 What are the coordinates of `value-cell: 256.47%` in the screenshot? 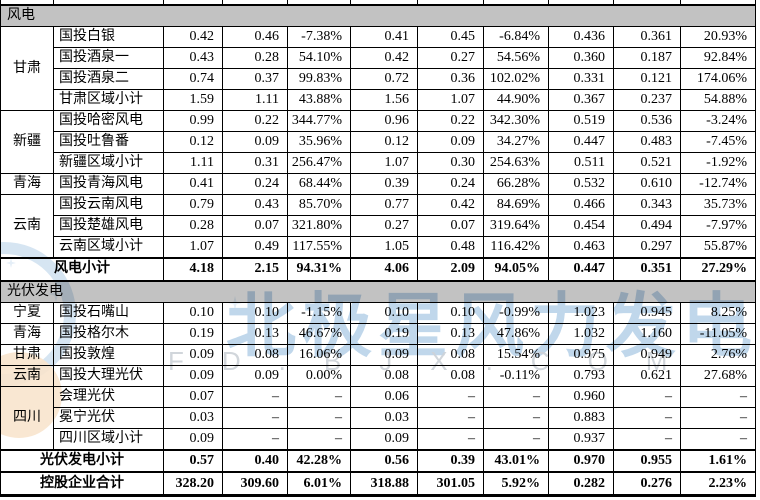 It's located at (319, 163).